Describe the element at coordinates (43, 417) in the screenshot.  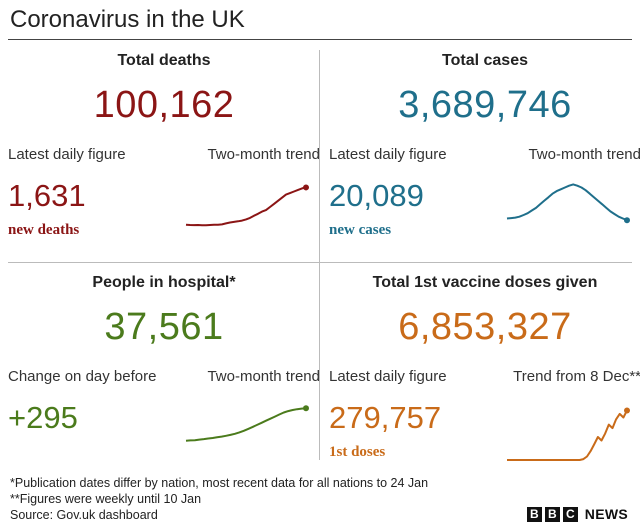
I see `change-value: +295` at that location.